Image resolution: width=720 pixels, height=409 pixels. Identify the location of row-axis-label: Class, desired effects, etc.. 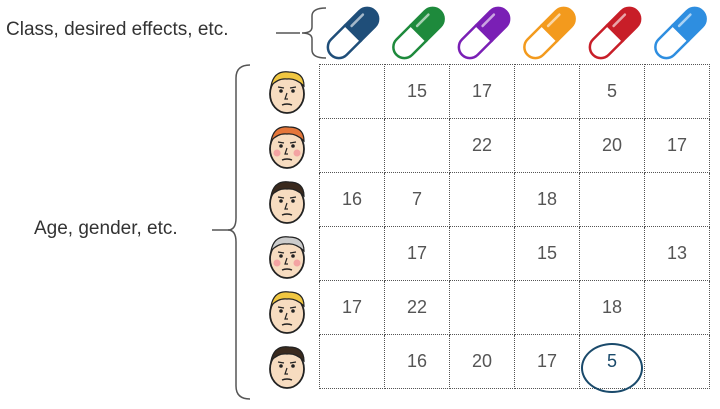
(117, 29).